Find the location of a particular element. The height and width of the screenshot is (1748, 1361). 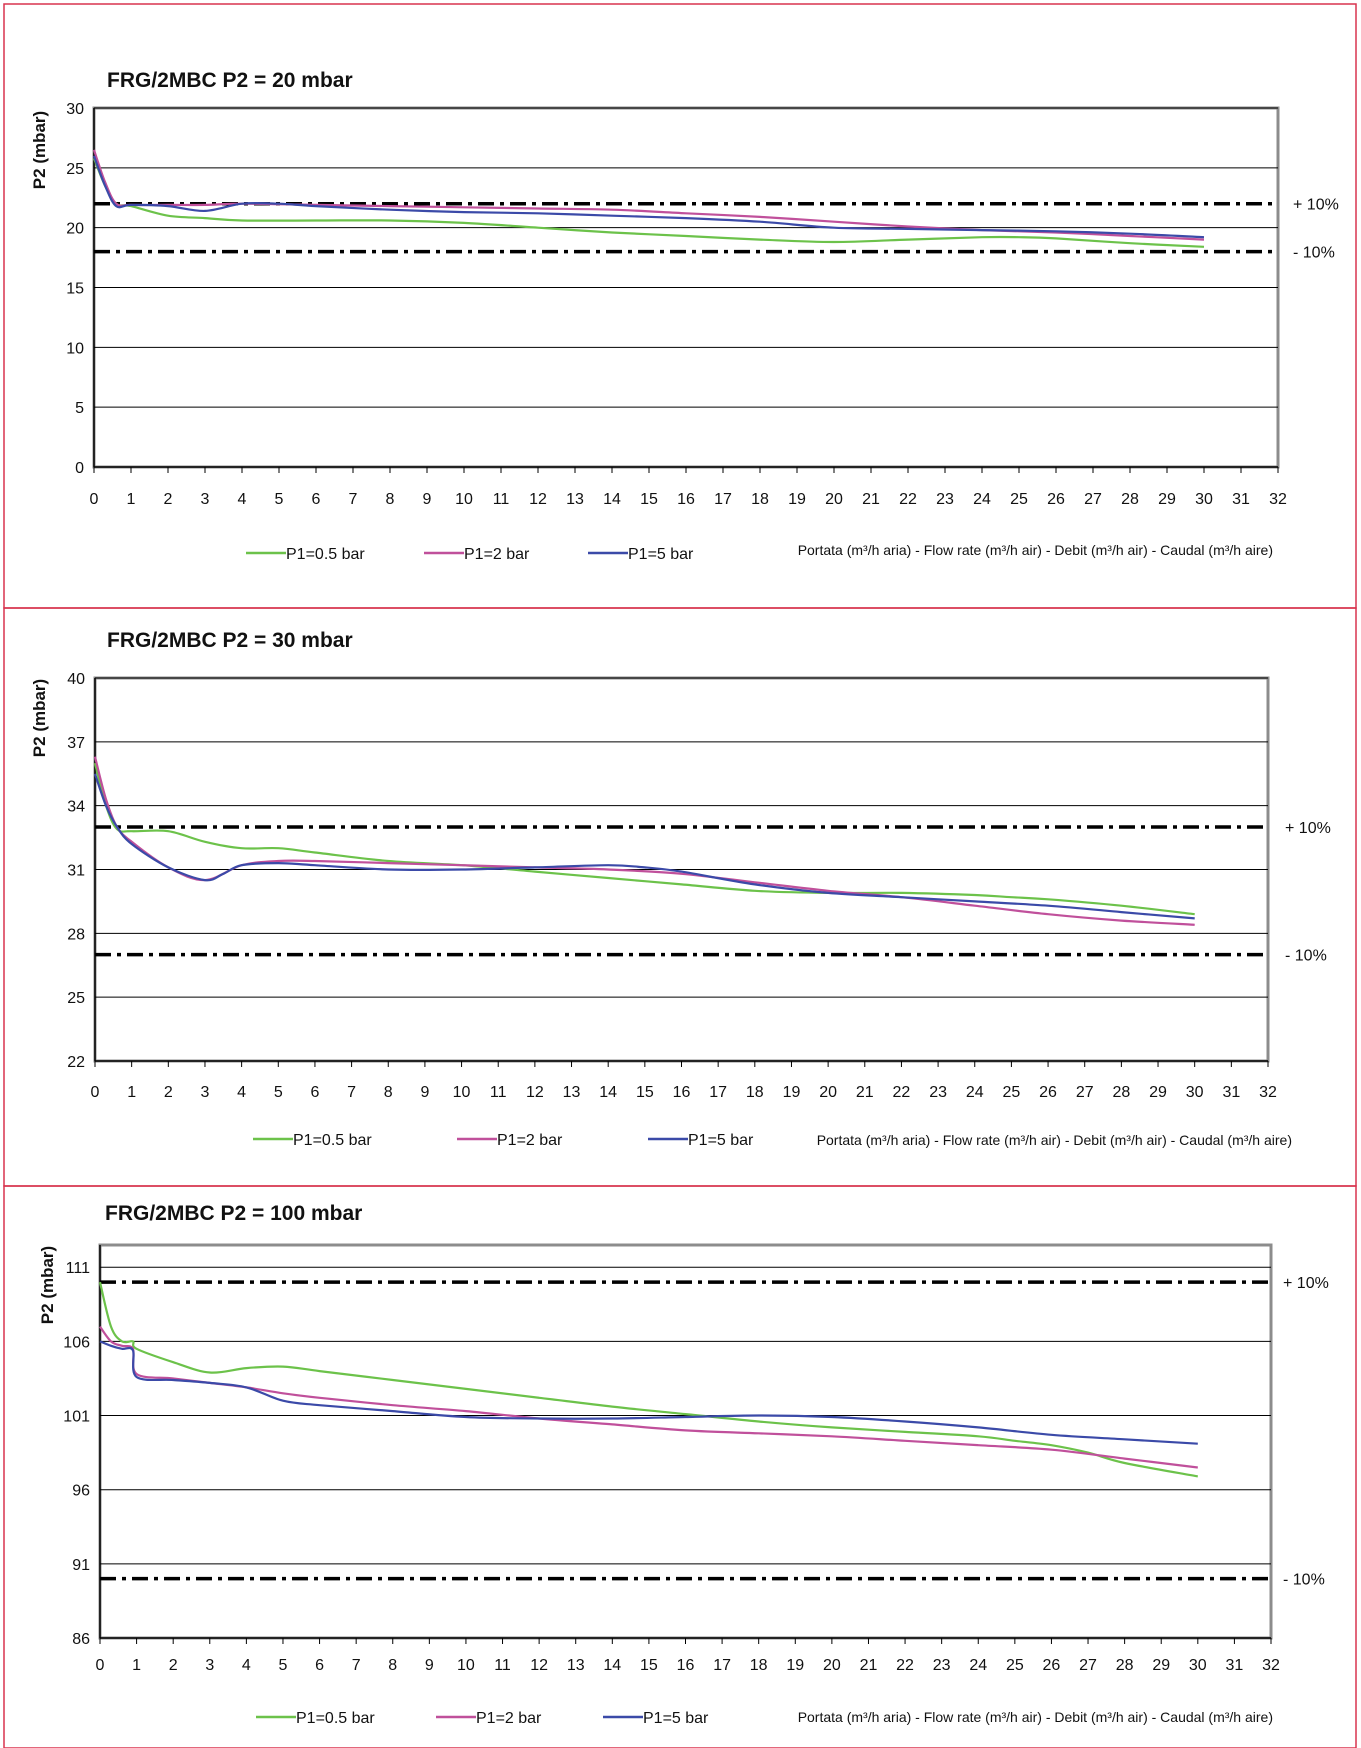

x-tick-label: 11 is located at coordinates (501, 499).